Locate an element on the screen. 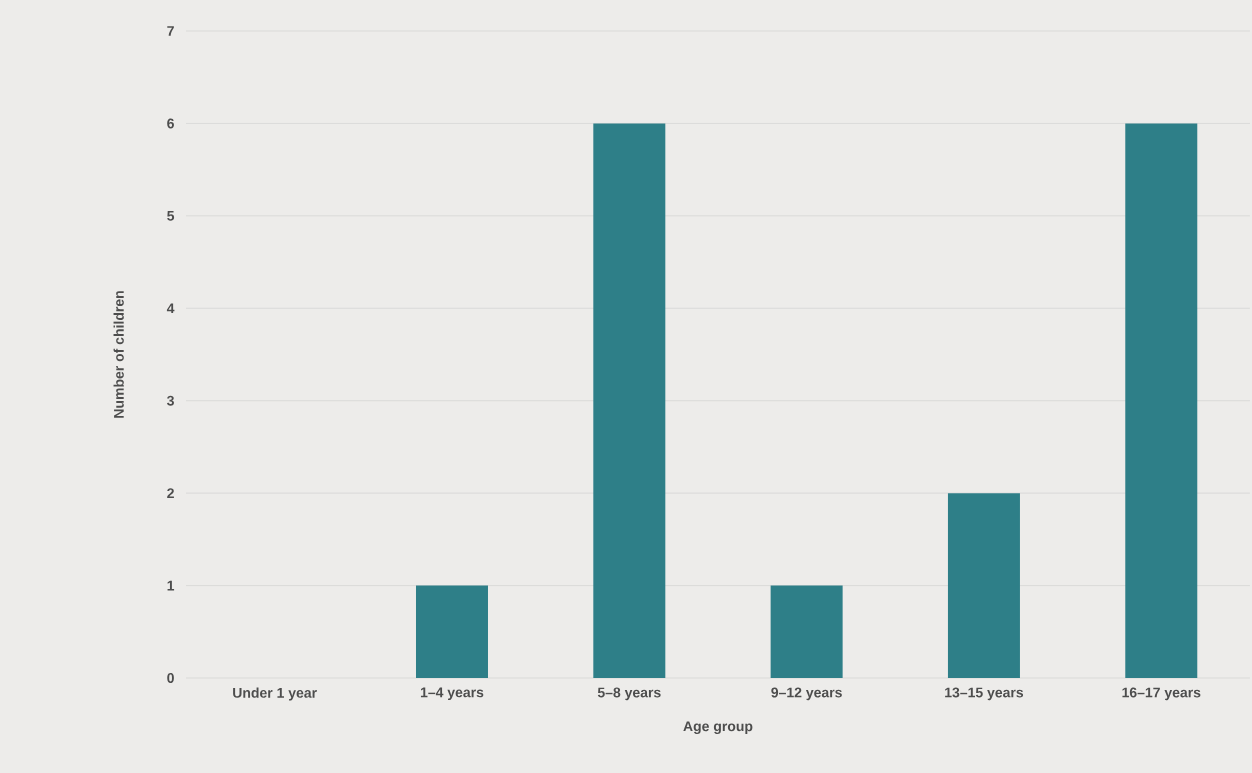 This screenshot has height=773, width=1252. x-axis-title: Age group is located at coordinates (718, 728).